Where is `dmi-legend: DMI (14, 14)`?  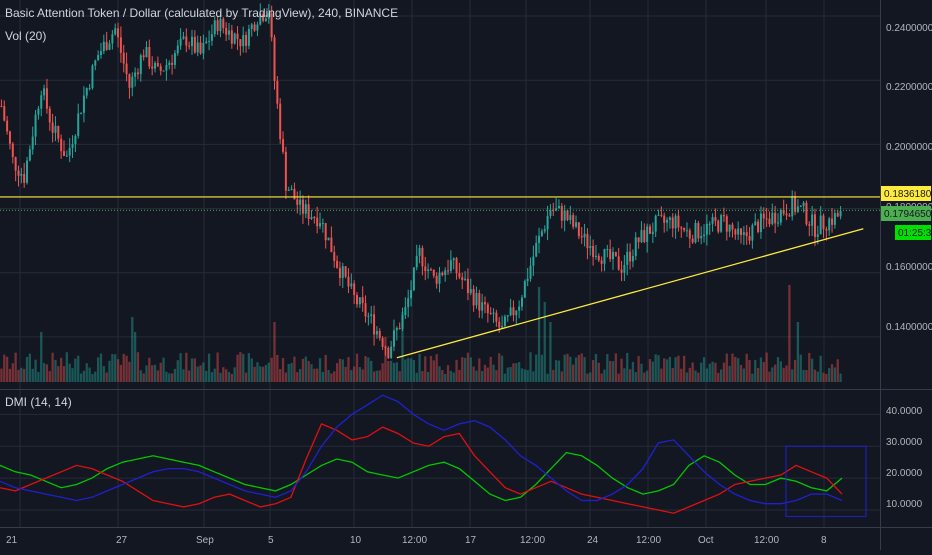
dmi-legend: DMI (14, 14) is located at coordinates (38, 402).